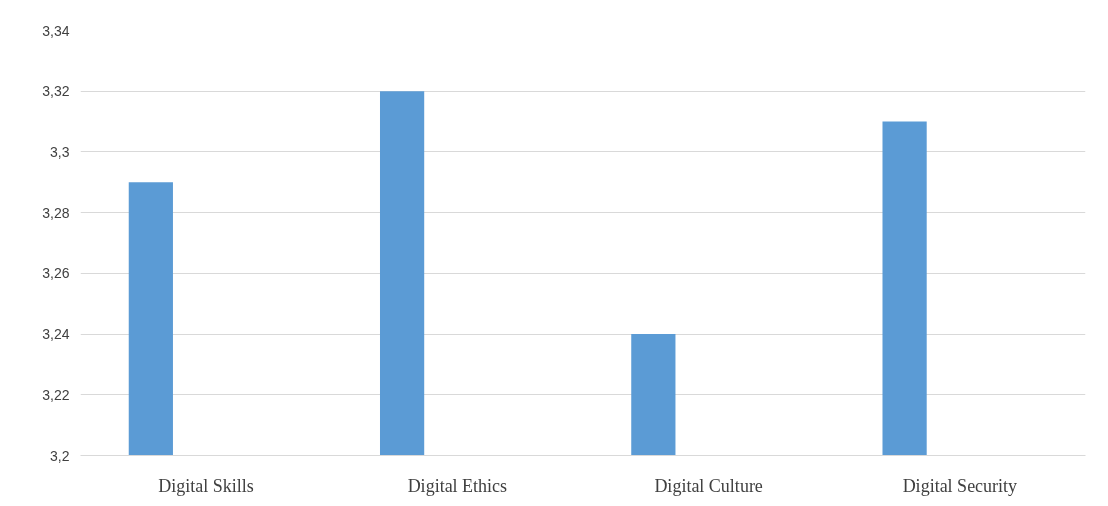  I want to click on y-tick-label: 3,26, so click(56, 273).